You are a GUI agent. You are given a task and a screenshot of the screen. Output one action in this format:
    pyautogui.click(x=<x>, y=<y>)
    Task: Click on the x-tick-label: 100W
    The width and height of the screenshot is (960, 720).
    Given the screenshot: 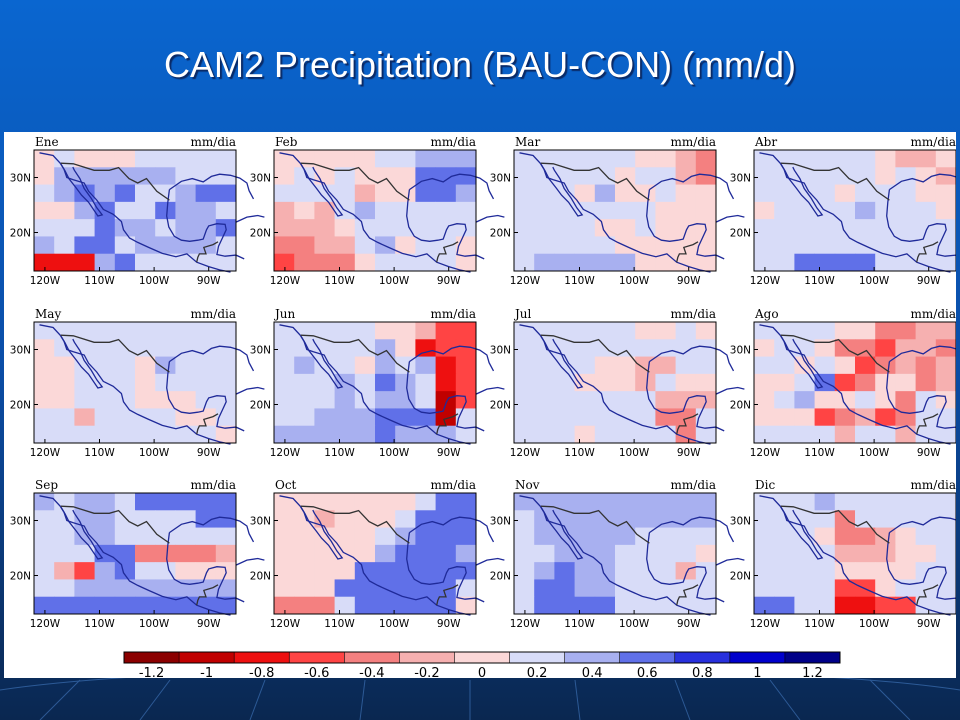 What is the action you would take?
    pyautogui.click(x=154, y=453)
    